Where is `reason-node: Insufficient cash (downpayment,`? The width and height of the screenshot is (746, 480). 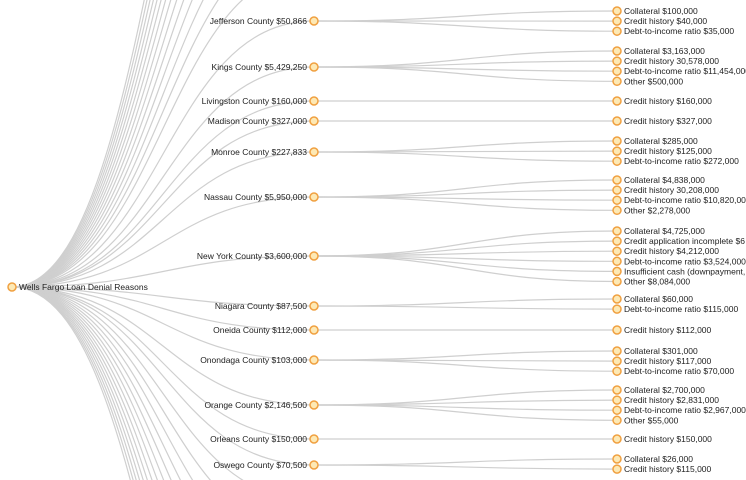
reason-node: Insufficient cash (downpayment, is located at coordinates (678, 271).